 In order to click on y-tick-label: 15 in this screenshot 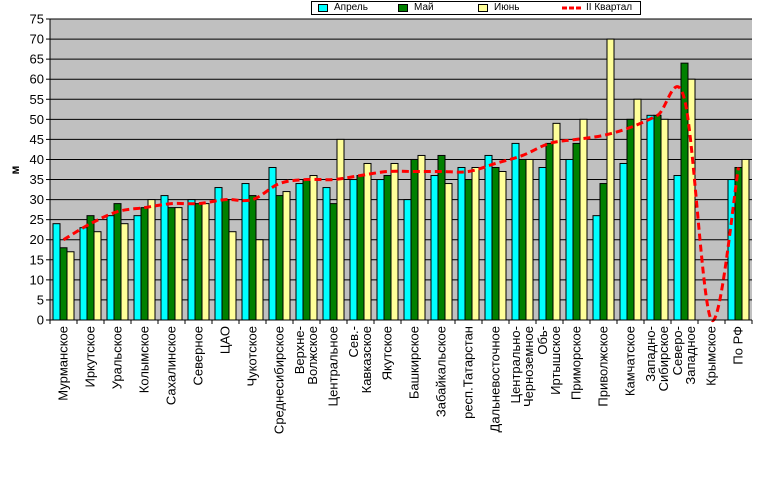, I will do `click(37, 259)`.